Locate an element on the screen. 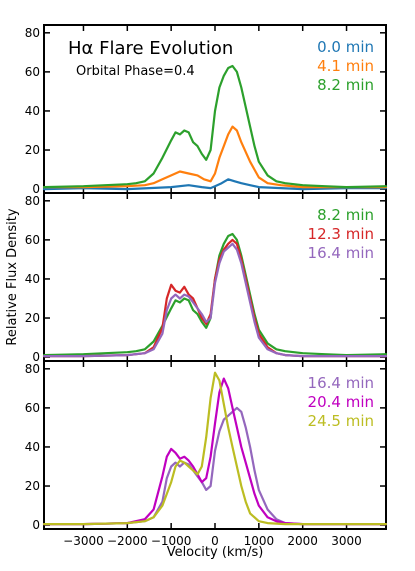 The height and width of the screenshot is (571, 415). x-tick-label: −2000 is located at coordinates (127, 541).